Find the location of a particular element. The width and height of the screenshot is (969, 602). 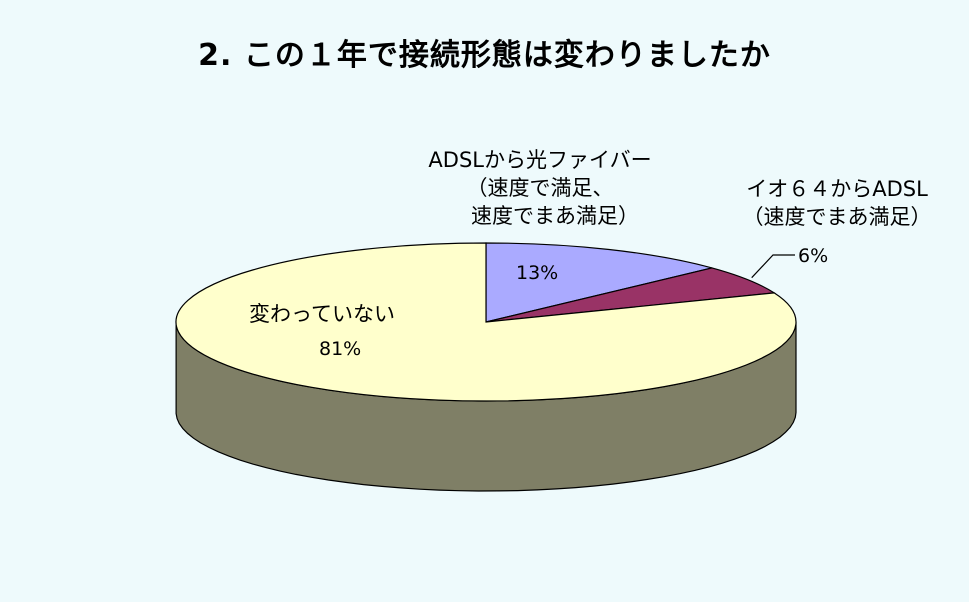

pie-slice-fiber is located at coordinates (599, 282).